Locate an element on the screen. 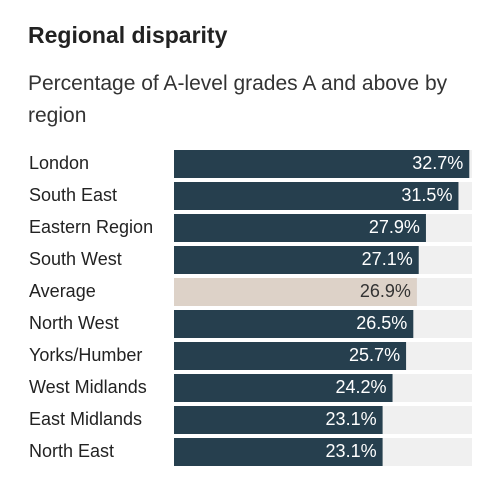 Image resolution: width=500 pixels, height=484 pixels. category-label: West Midlands is located at coordinates (88, 387).